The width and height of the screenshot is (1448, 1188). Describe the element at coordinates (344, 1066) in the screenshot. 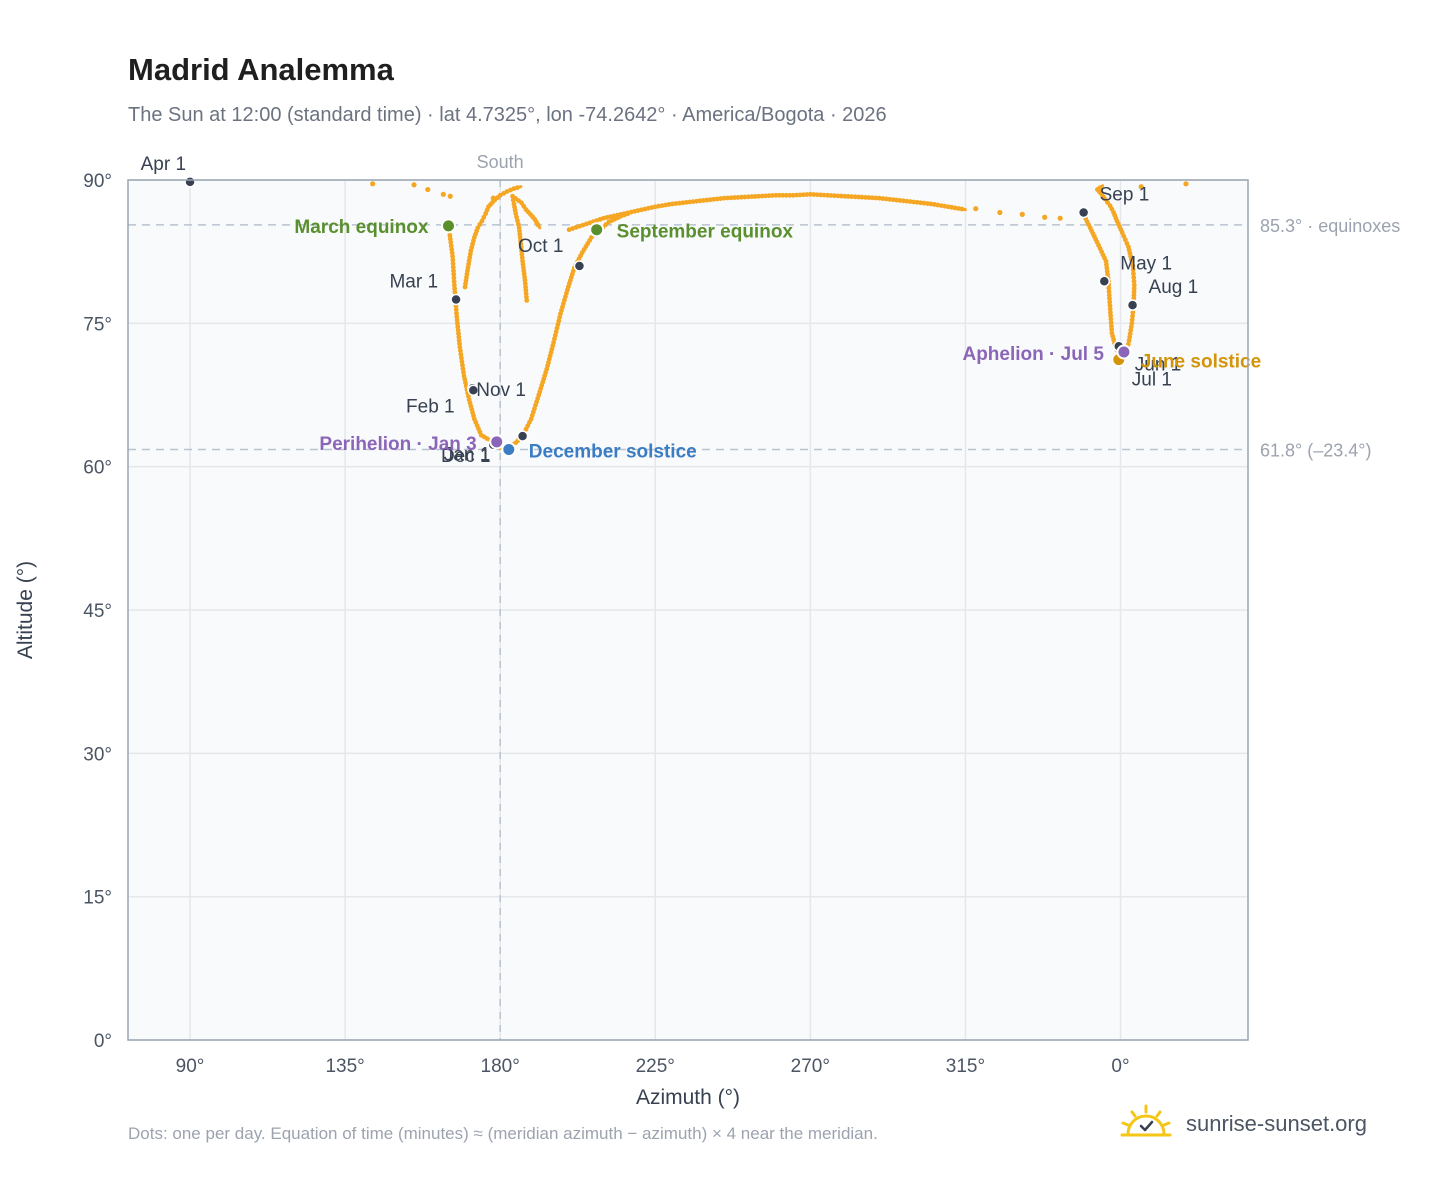

I see `x-tick-label: 135°` at that location.